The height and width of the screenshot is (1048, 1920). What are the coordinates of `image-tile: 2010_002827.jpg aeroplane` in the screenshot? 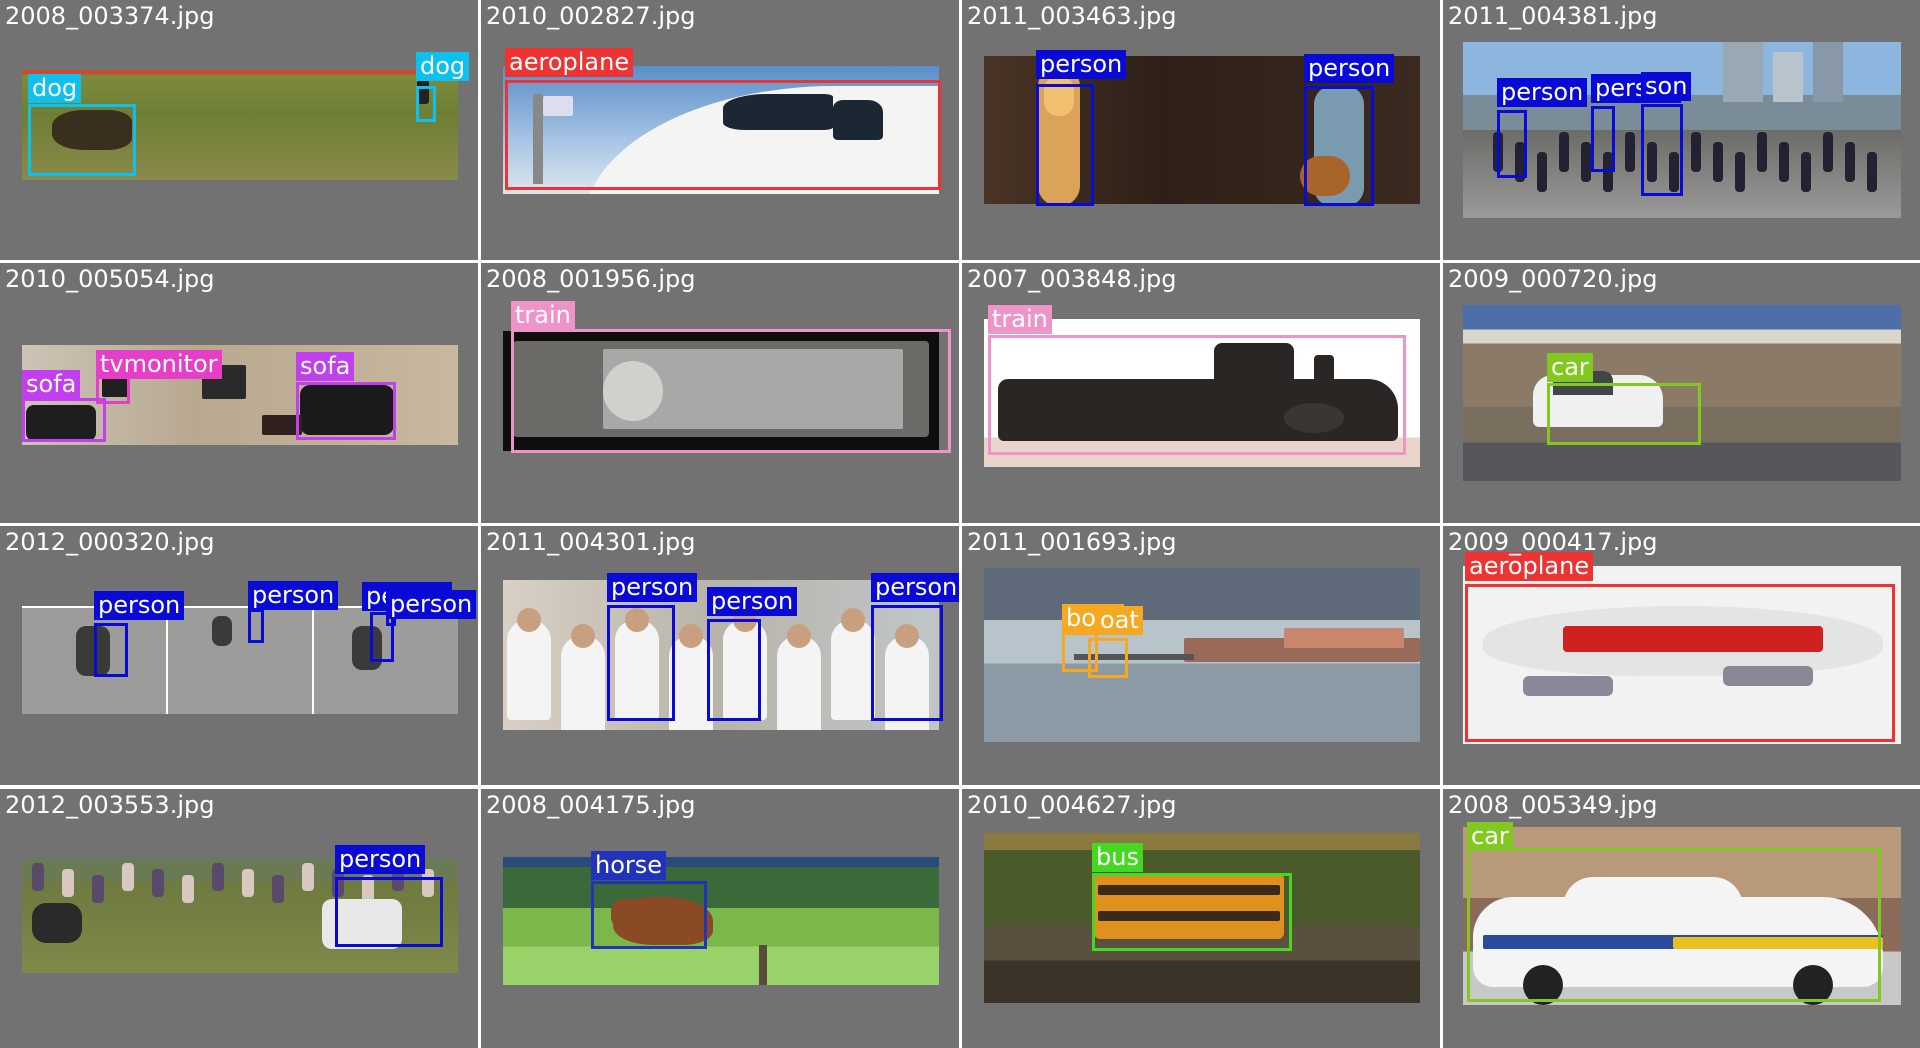 It's located at (720, 130).